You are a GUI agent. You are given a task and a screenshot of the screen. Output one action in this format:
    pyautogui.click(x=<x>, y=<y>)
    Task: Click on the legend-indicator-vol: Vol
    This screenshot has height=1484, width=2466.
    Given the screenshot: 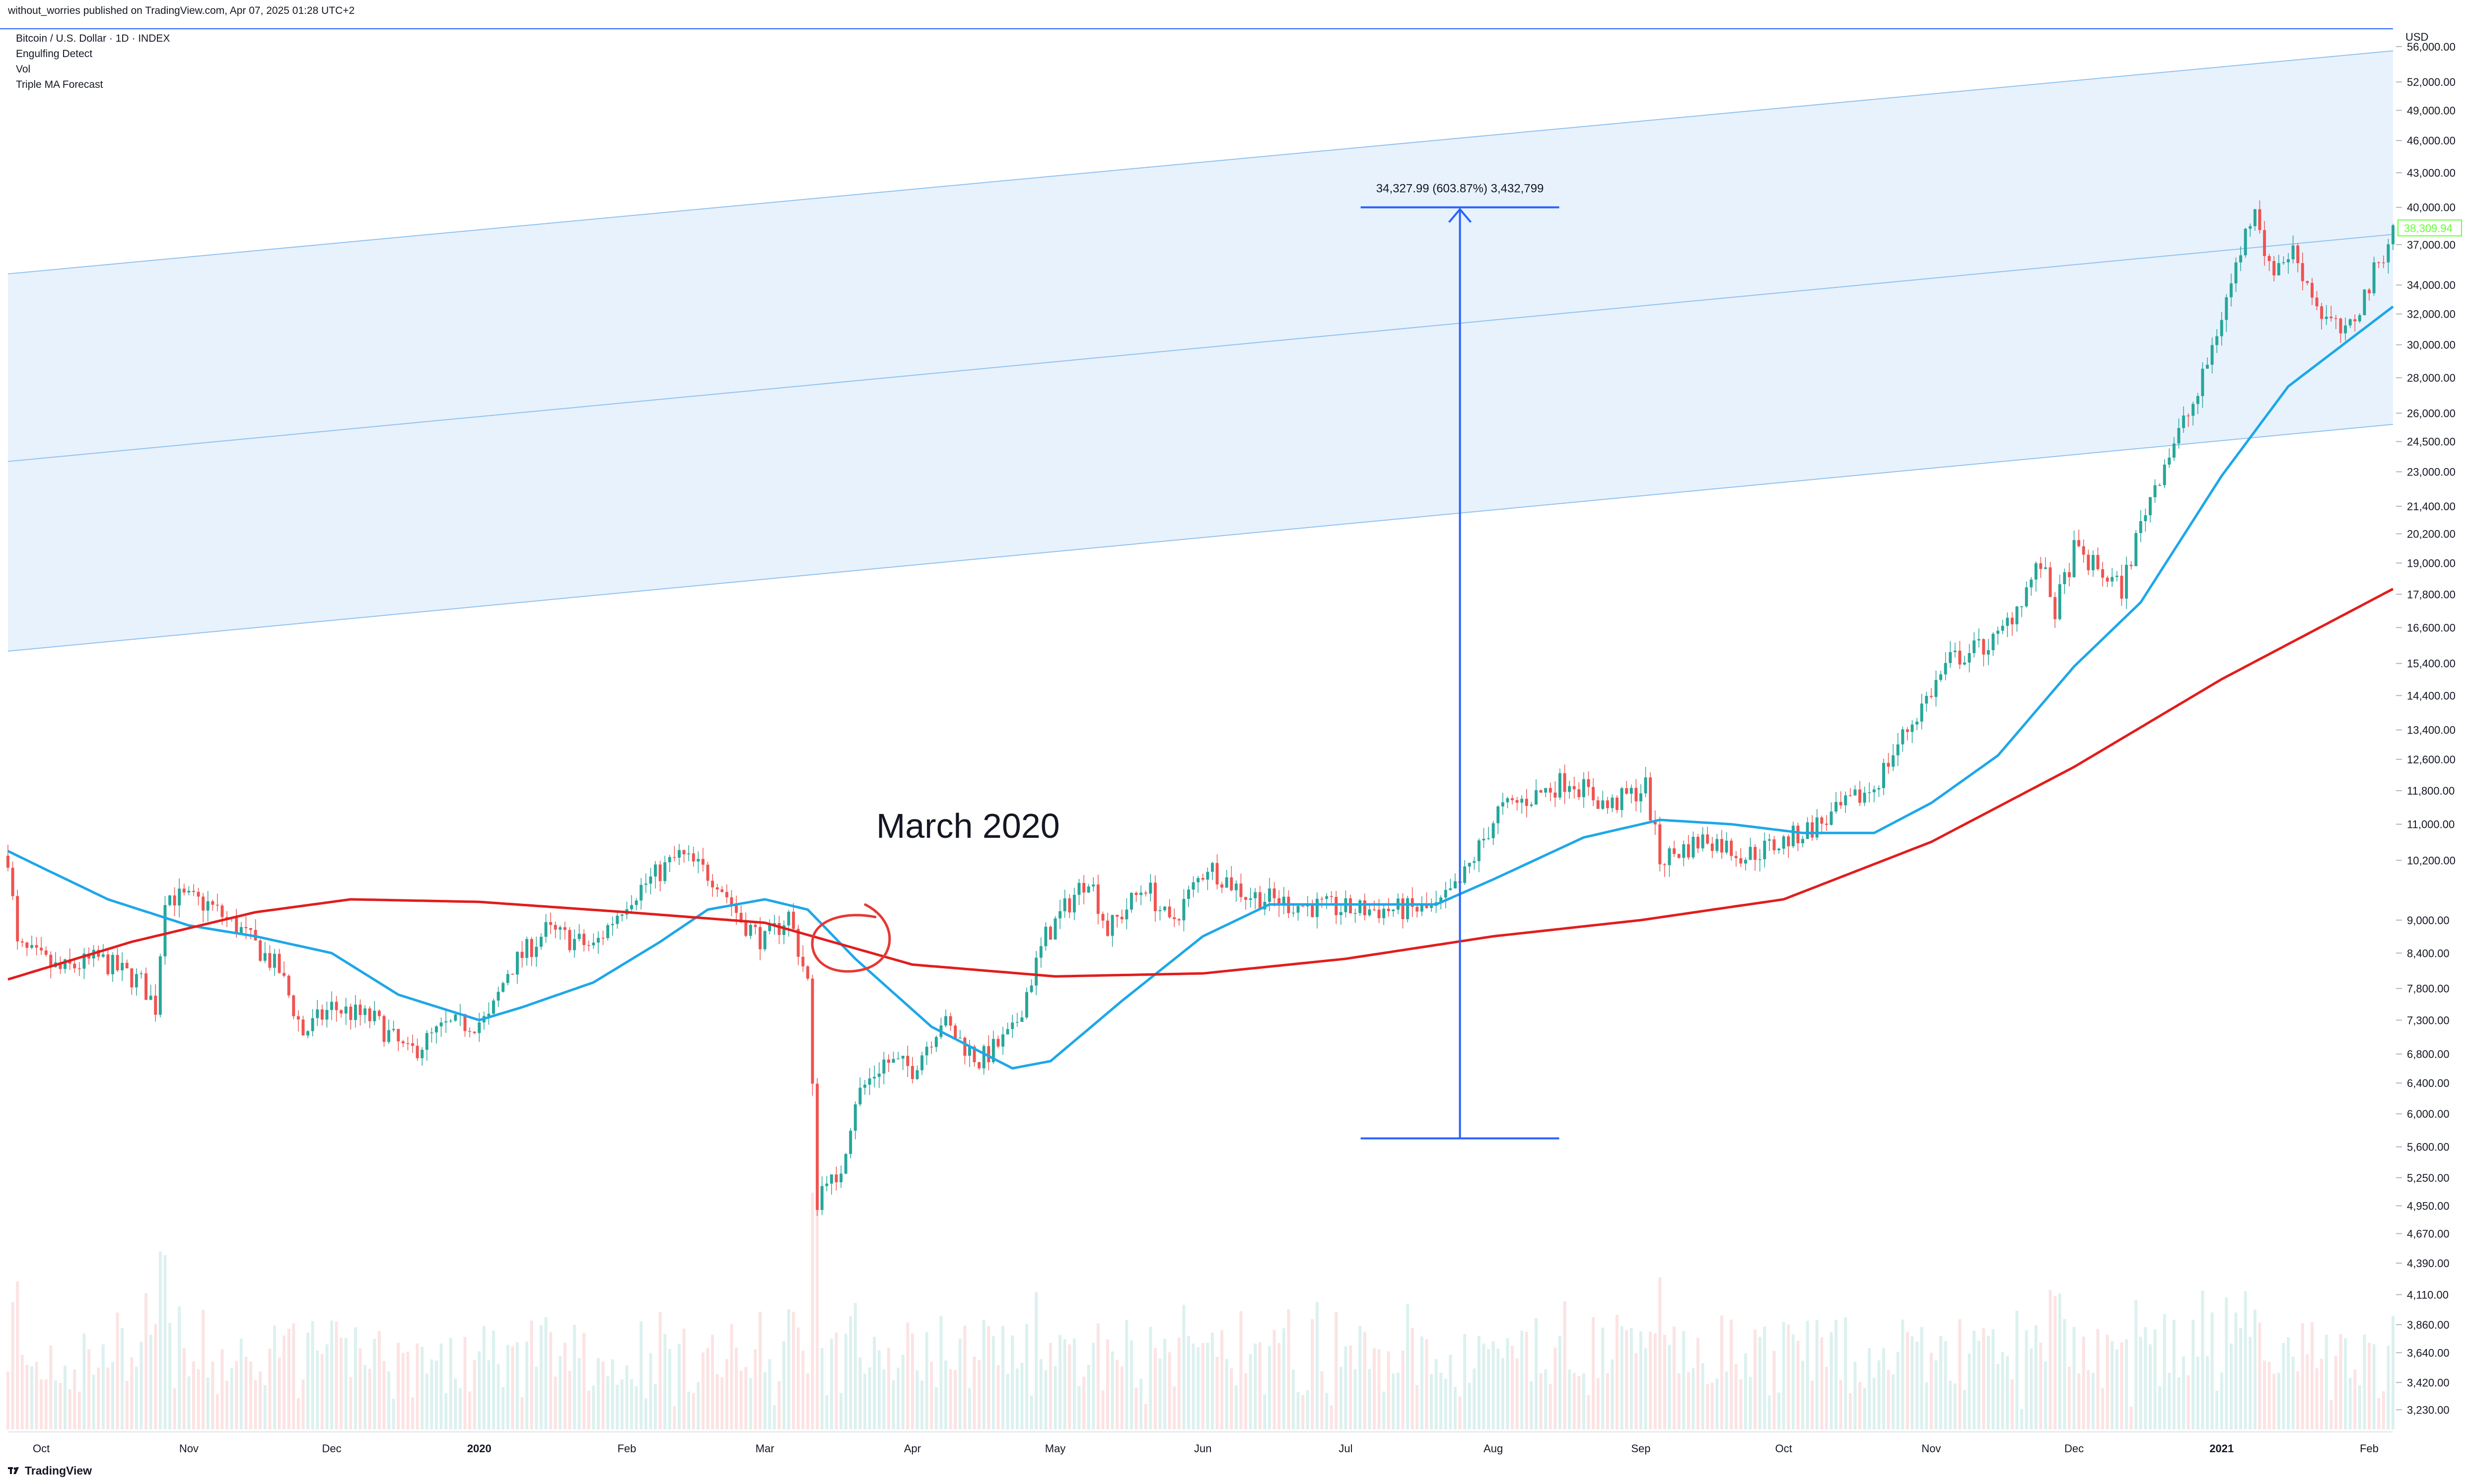 What is the action you would take?
    pyautogui.click(x=24, y=69)
    